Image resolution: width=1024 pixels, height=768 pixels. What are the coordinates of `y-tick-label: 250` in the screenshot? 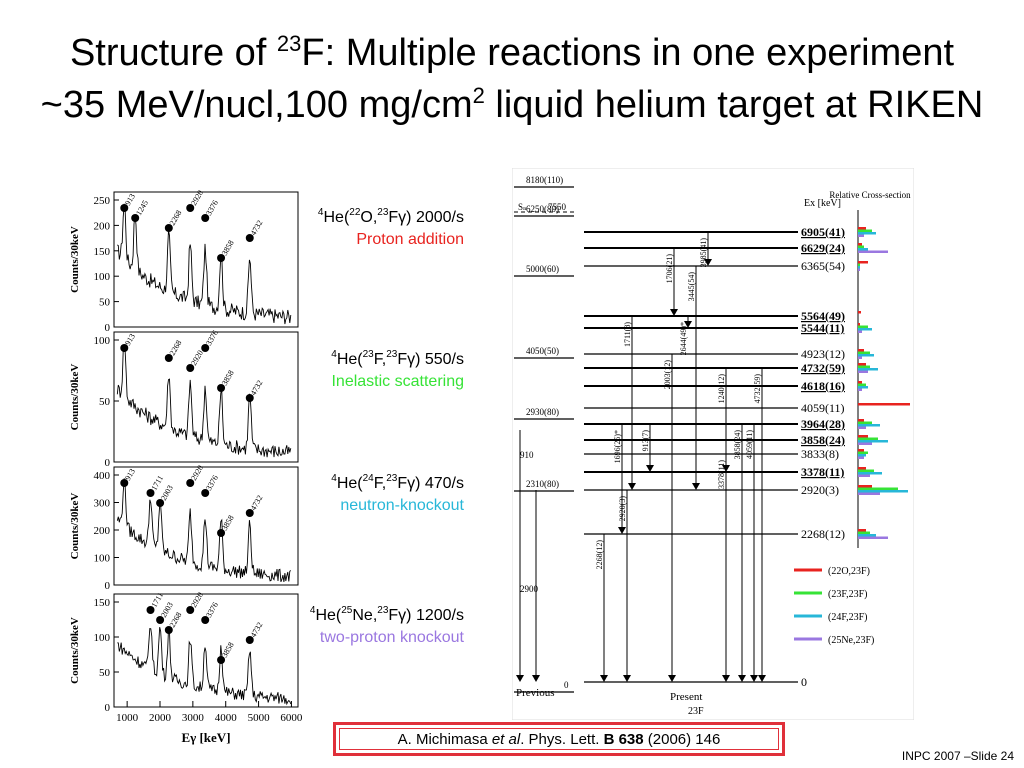 It's located at (102, 201).